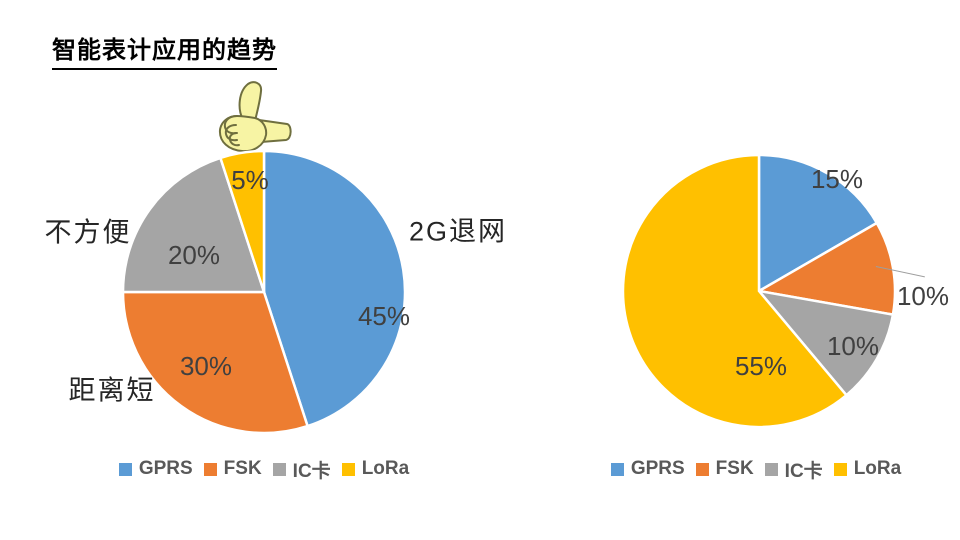 This screenshot has height=540, width=960. What do you see at coordinates (194, 255) in the screenshot?
I see `left-pie-label-ic: 20%` at bounding box center [194, 255].